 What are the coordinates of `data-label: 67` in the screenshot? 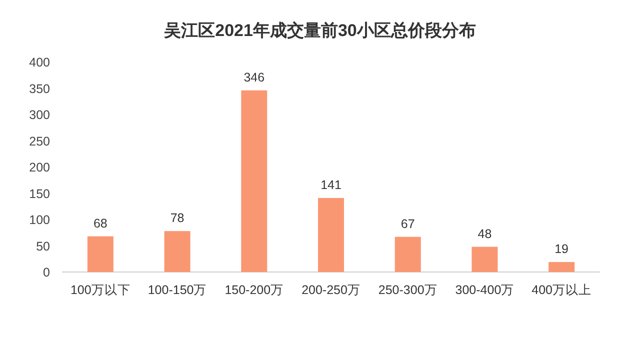 It's located at (407, 223).